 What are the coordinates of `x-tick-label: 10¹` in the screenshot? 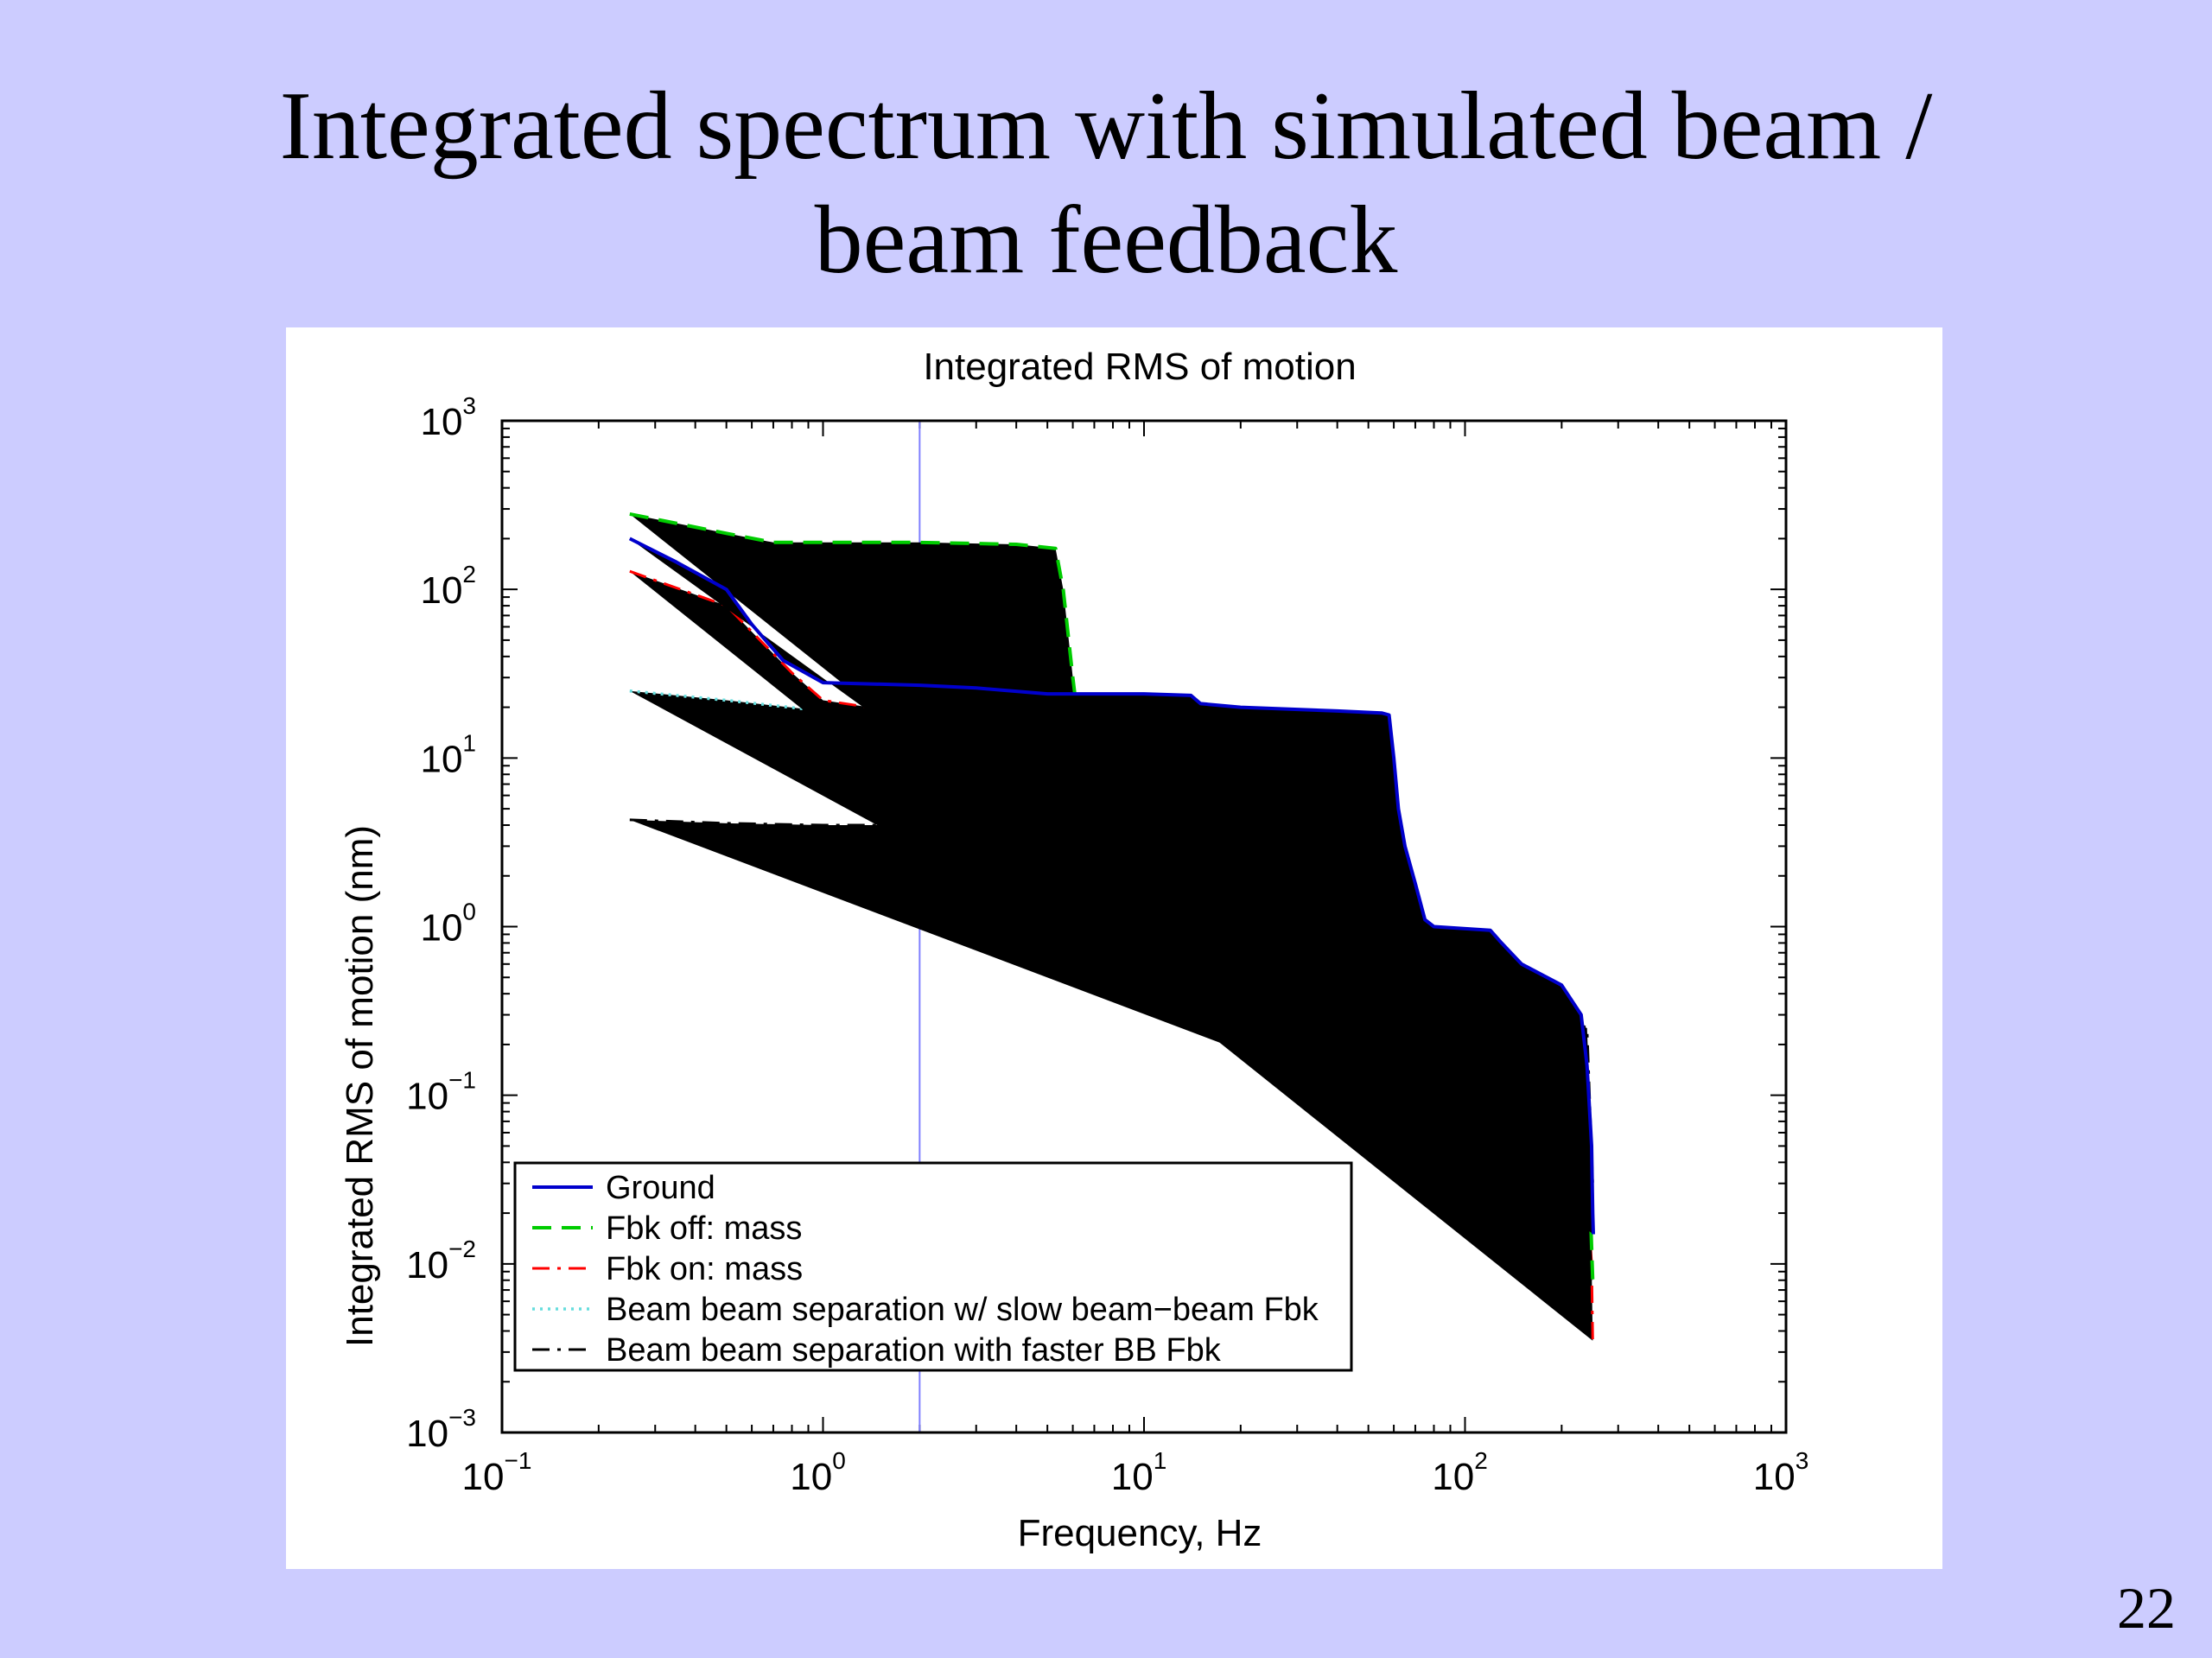 It's located at (1139, 1472).